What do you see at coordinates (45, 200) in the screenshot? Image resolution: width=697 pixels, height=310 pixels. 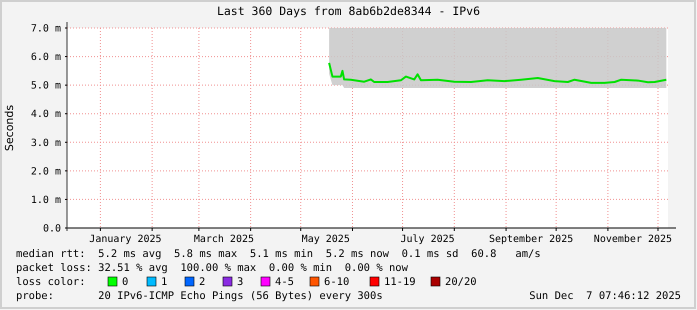 I see `y-tick-label: 1.0 m` at bounding box center [45, 200].